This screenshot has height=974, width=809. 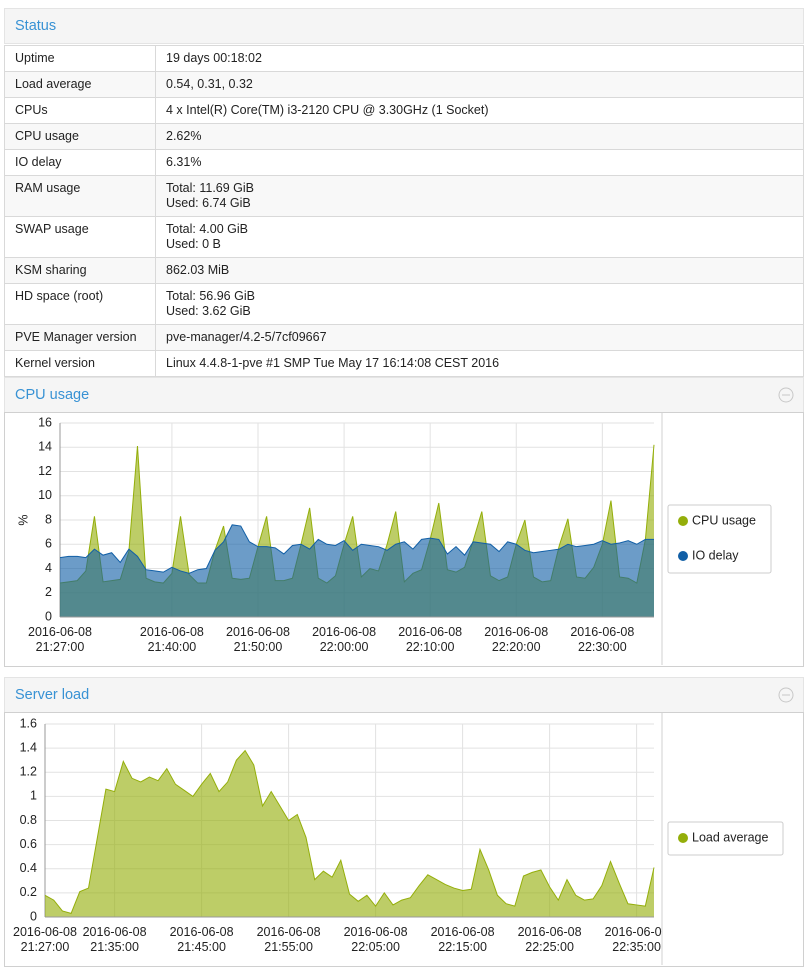 I want to click on status-row: Load average 0.54, 0.31, 0.32, so click(x=404, y=84).